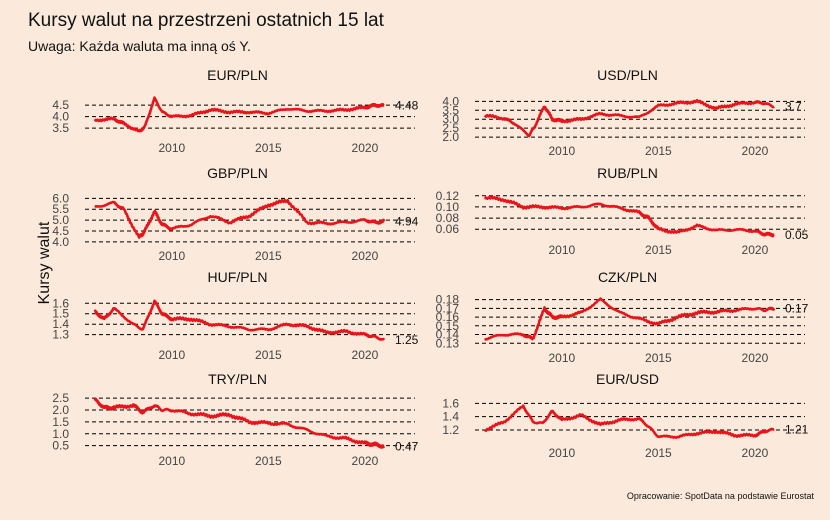 This screenshot has width=830, height=520. Describe the element at coordinates (658, 358) in the screenshot. I see `czk-pln-x-tick-label: 2015` at that location.